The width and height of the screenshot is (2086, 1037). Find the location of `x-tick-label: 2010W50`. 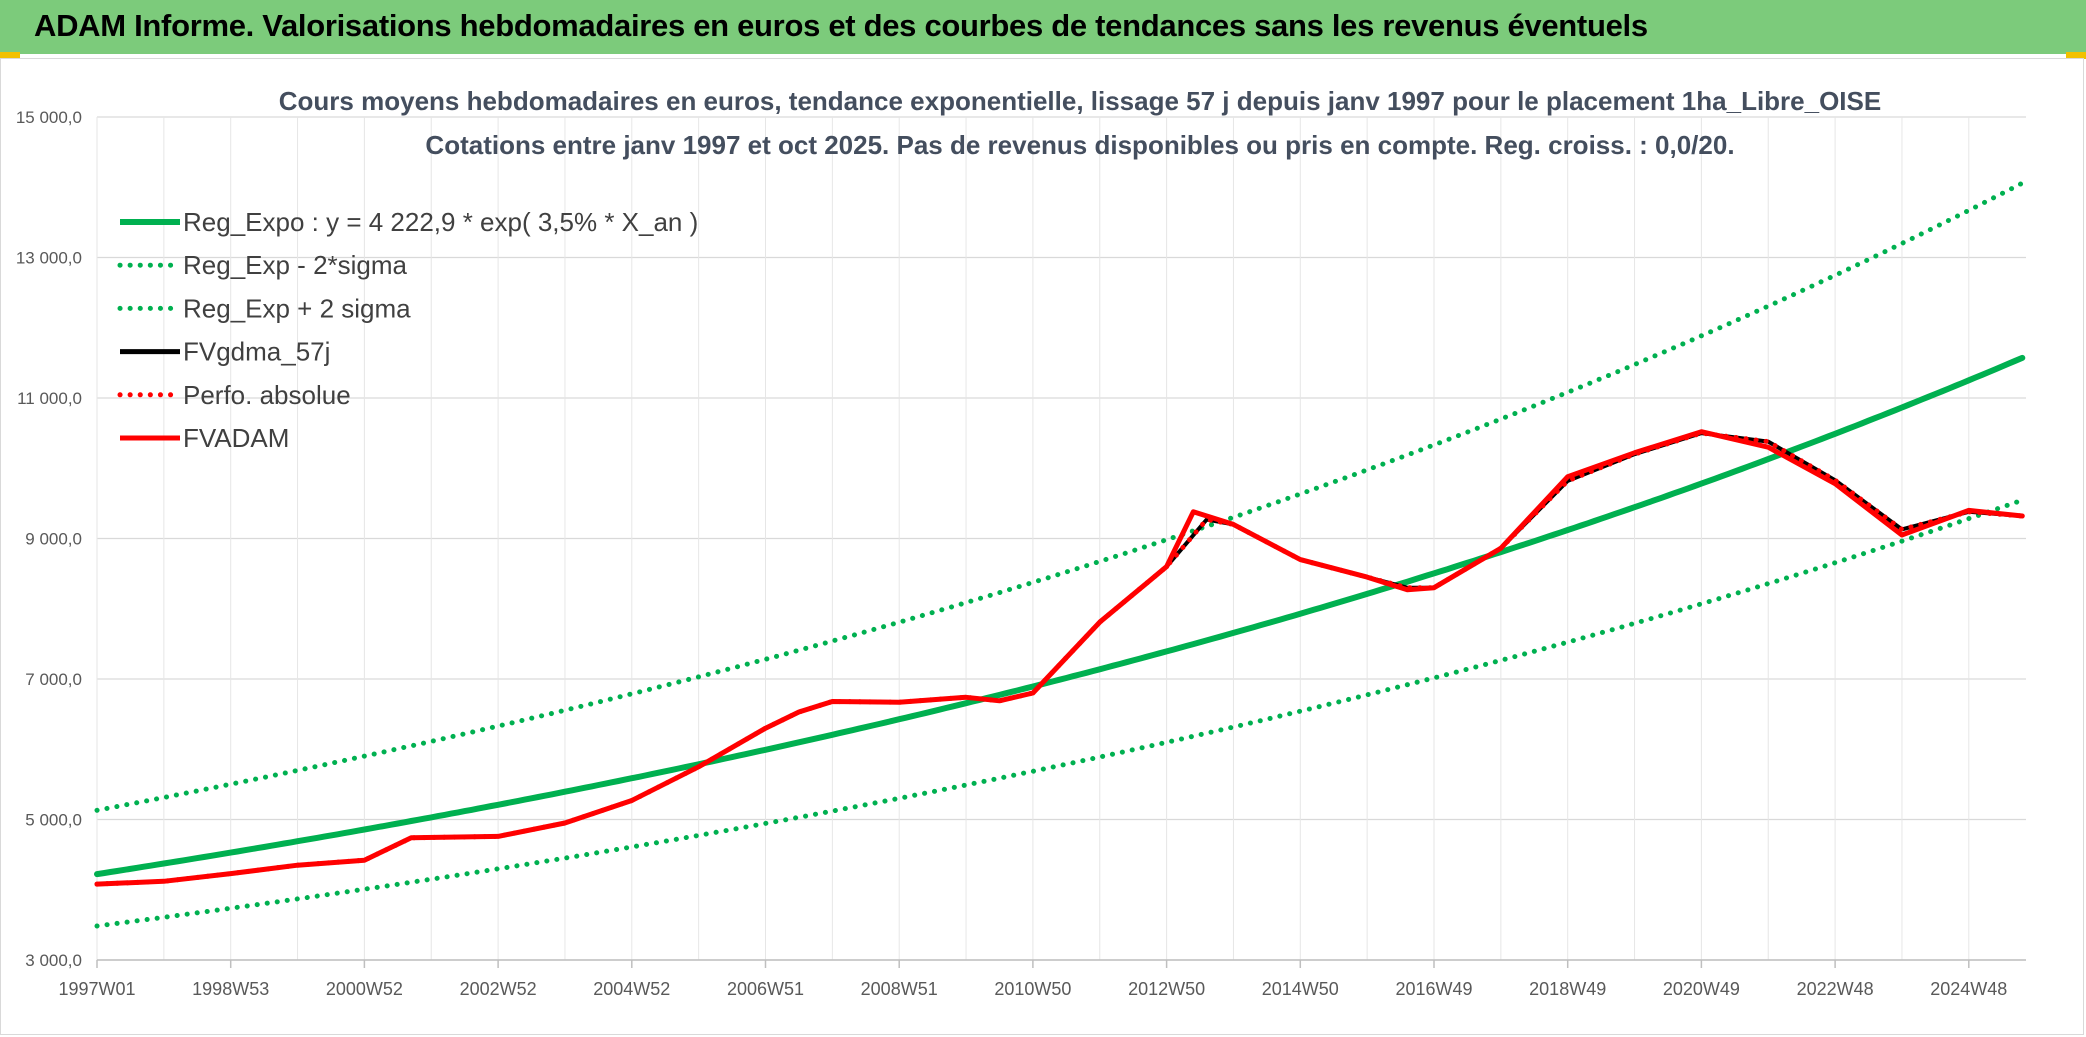

x-tick-label: 2010W50 is located at coordinates (1032, 989).